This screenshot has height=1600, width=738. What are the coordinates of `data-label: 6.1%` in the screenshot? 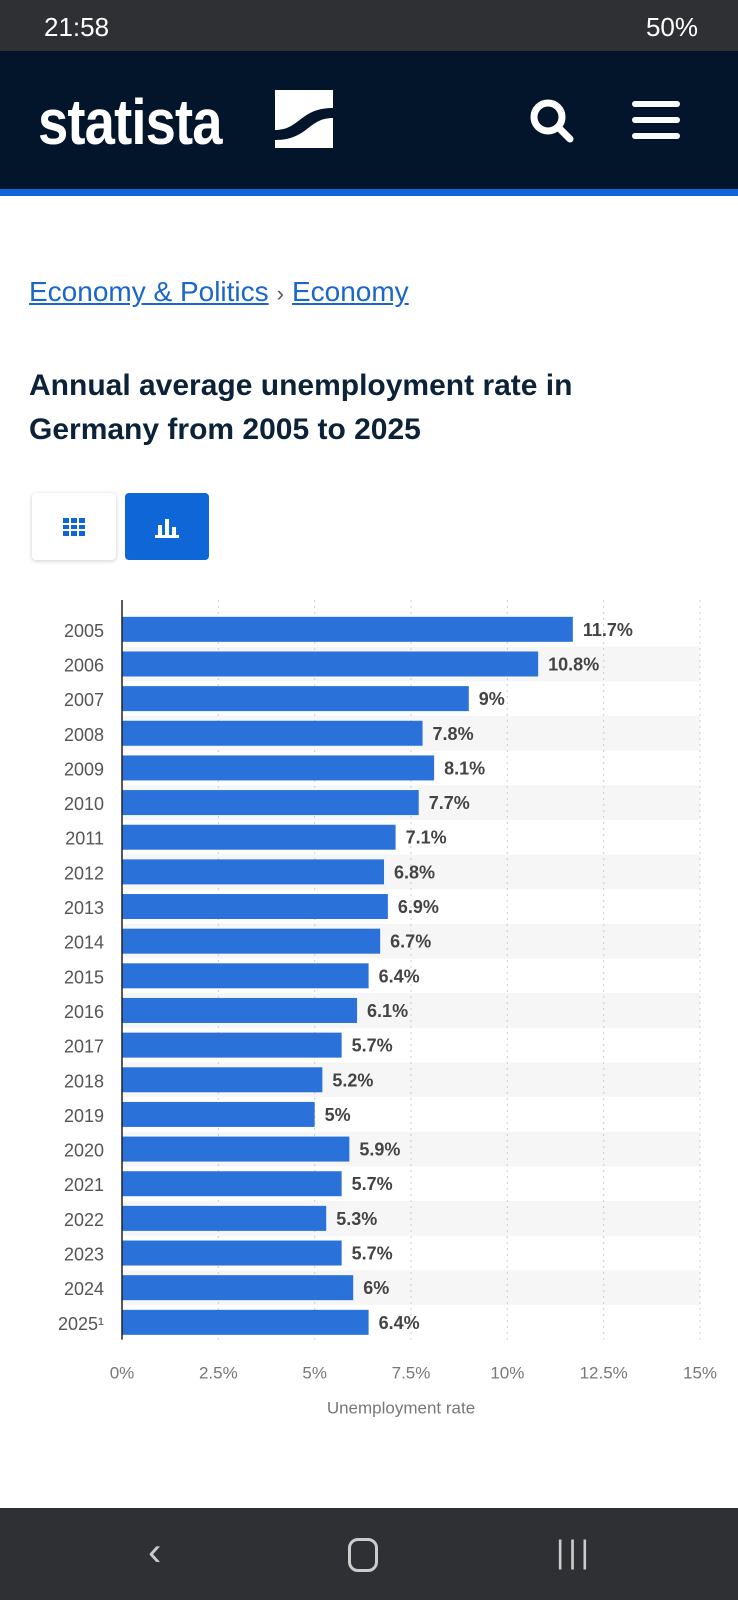 It's located at (387, 1011).